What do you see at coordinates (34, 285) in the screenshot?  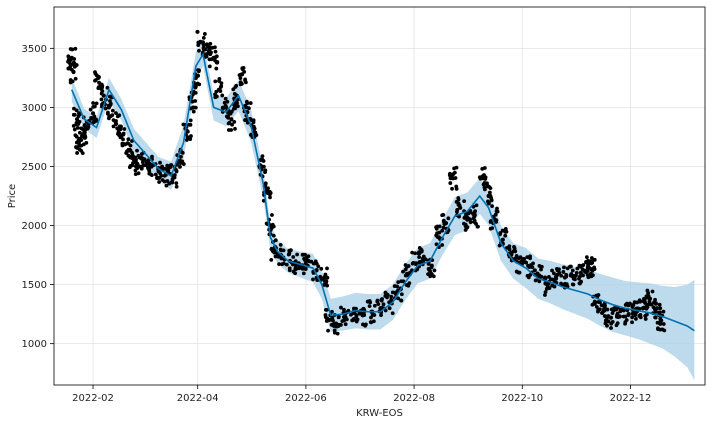 I see `y-tick-label: 1500` at bounding box center [34, 285].